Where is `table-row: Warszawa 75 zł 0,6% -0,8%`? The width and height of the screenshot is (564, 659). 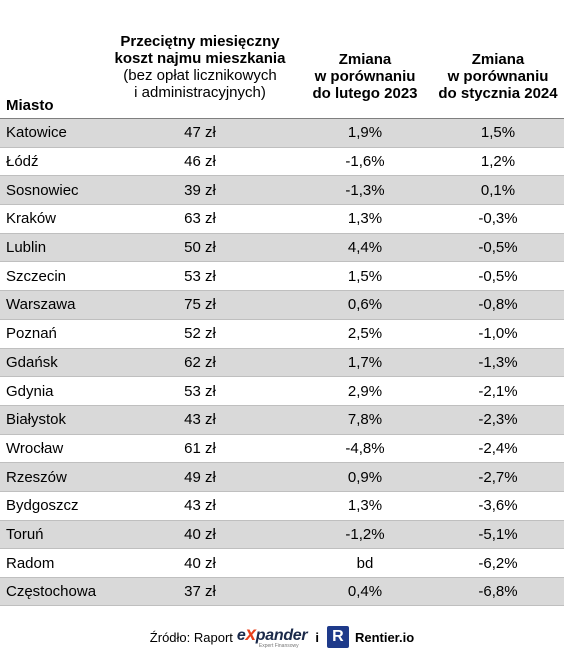 table-row: Warszawa 75 zł 0,6% -0,8% is located at coordinates (282, 304).